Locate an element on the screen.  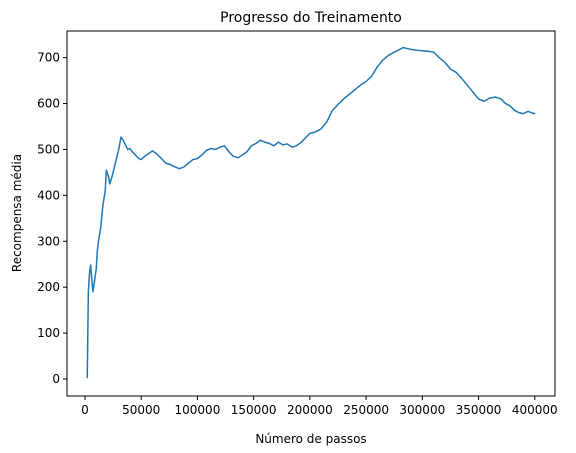
x-tick-label: 200000 is located at coordinates (310, 410).